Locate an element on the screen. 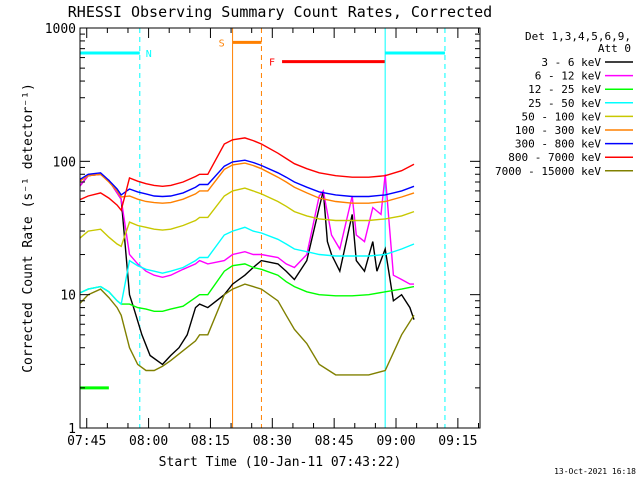  y-tick-label: 1000 is located at coordinates (60, 29).